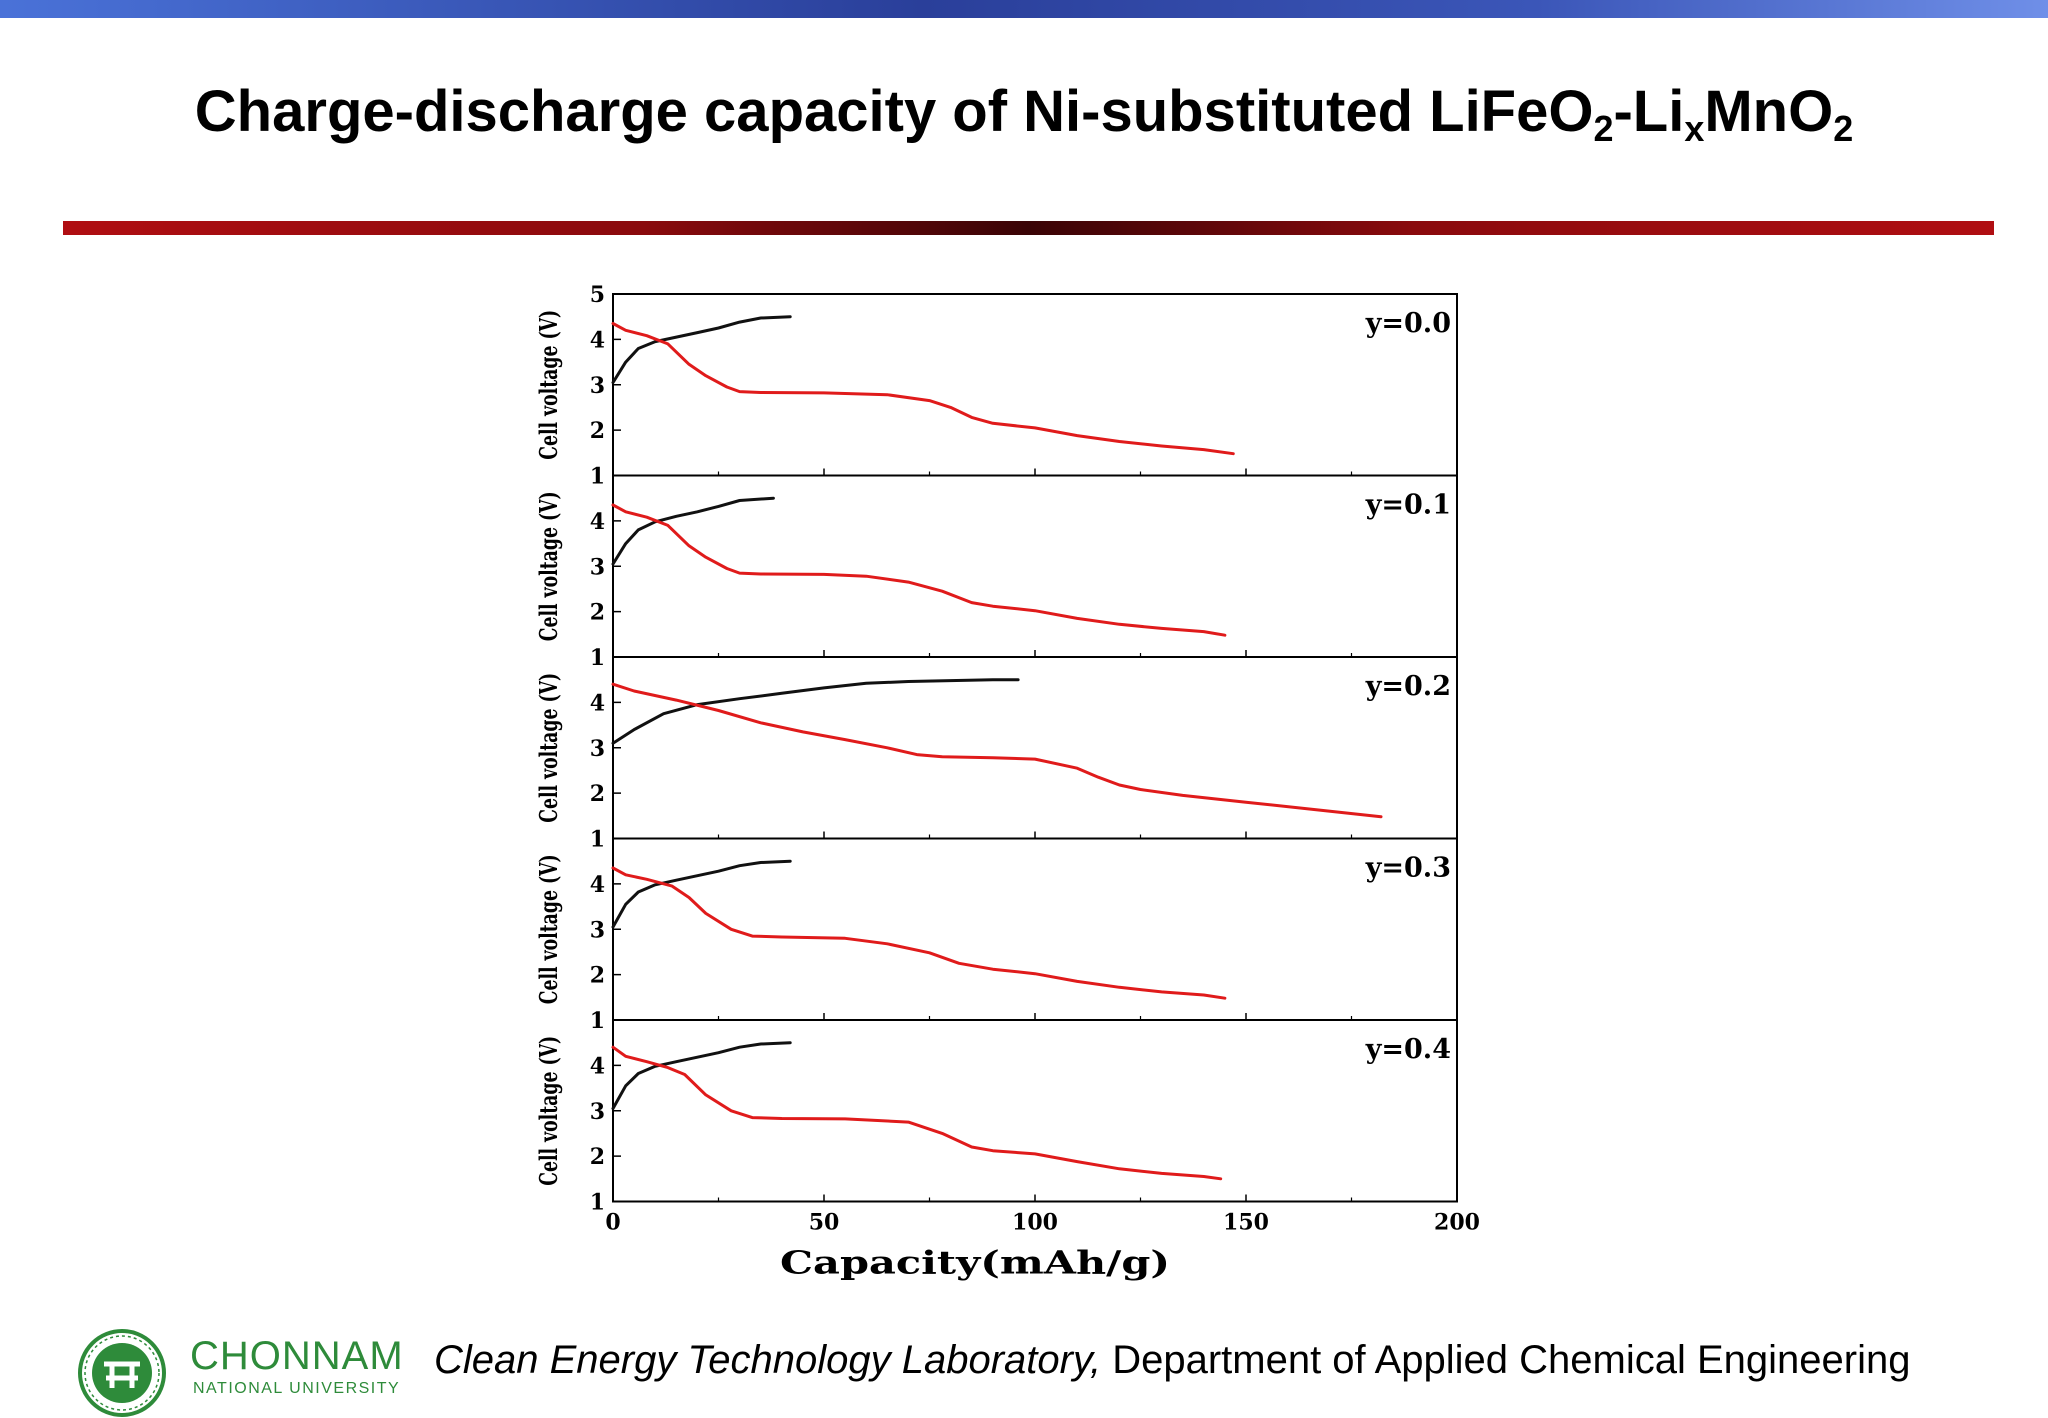 This screenshot has width=2048, height=1418. What do you see at coordinates (597, 794) in the screenshot?
I see `y-tick-label-2-2: 2` at bounding box center [597, 794].